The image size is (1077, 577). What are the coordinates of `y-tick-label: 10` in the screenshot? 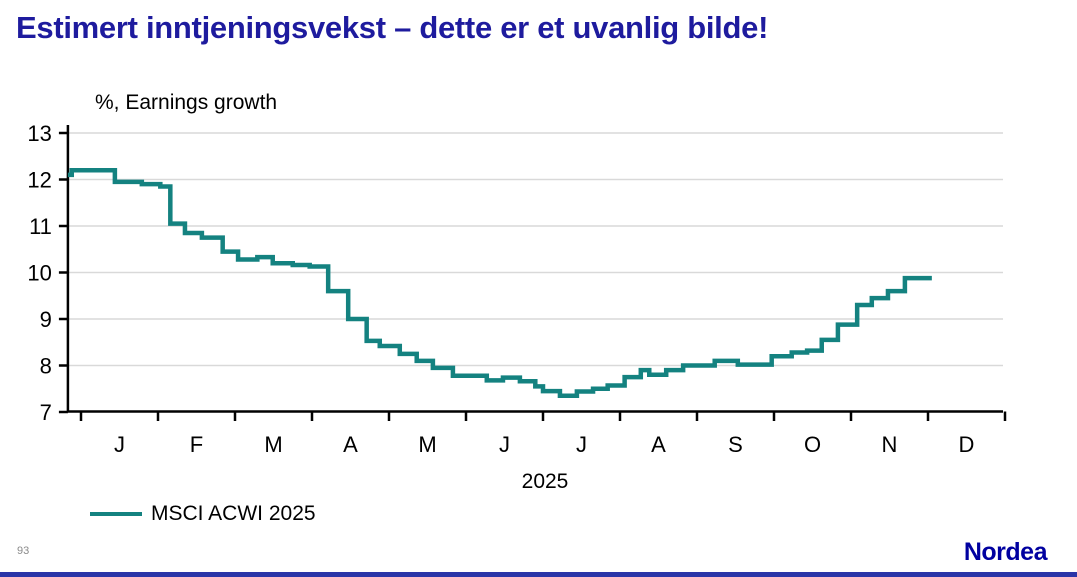 It's located at (39, 273).